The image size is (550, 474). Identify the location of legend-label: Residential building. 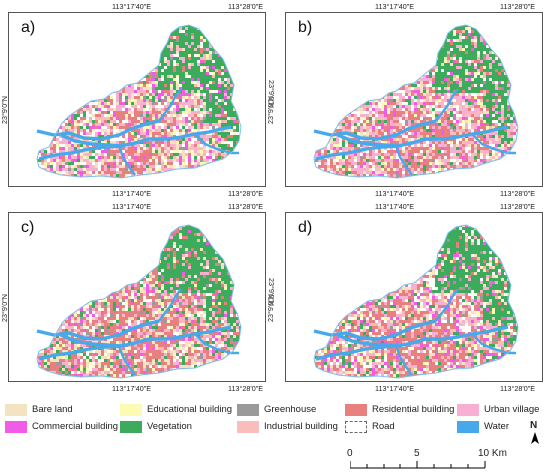
(413, 409).